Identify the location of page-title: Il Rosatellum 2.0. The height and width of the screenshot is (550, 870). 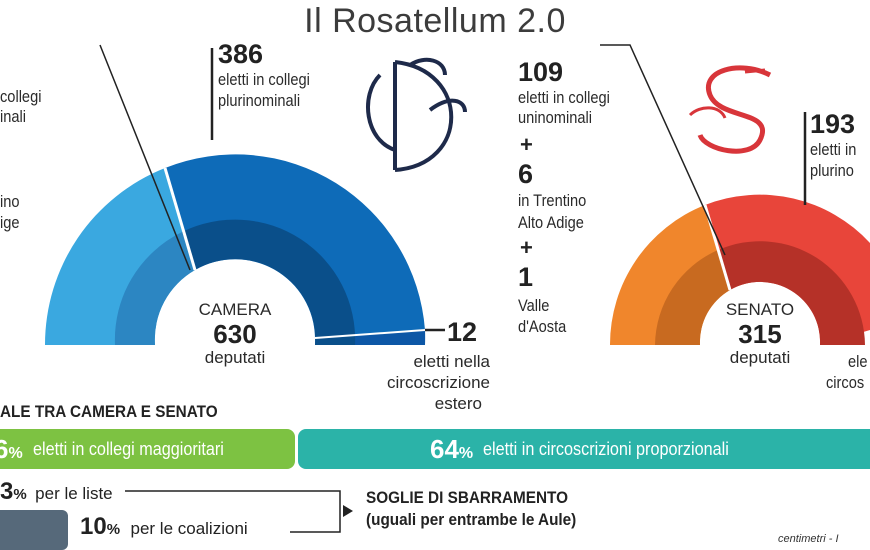
(435, 21).